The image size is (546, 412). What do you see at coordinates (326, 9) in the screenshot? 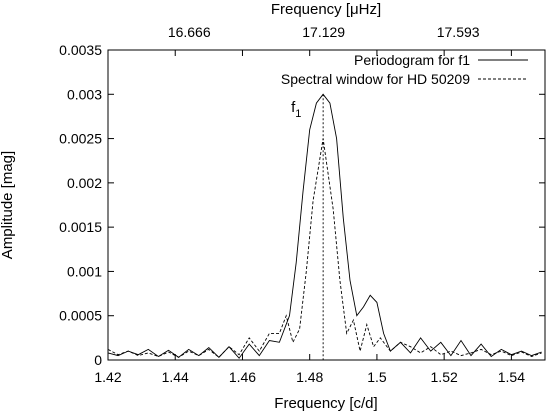
I see `top-axis-label: Frequency [μHz]` at bounding box center [326, 9].